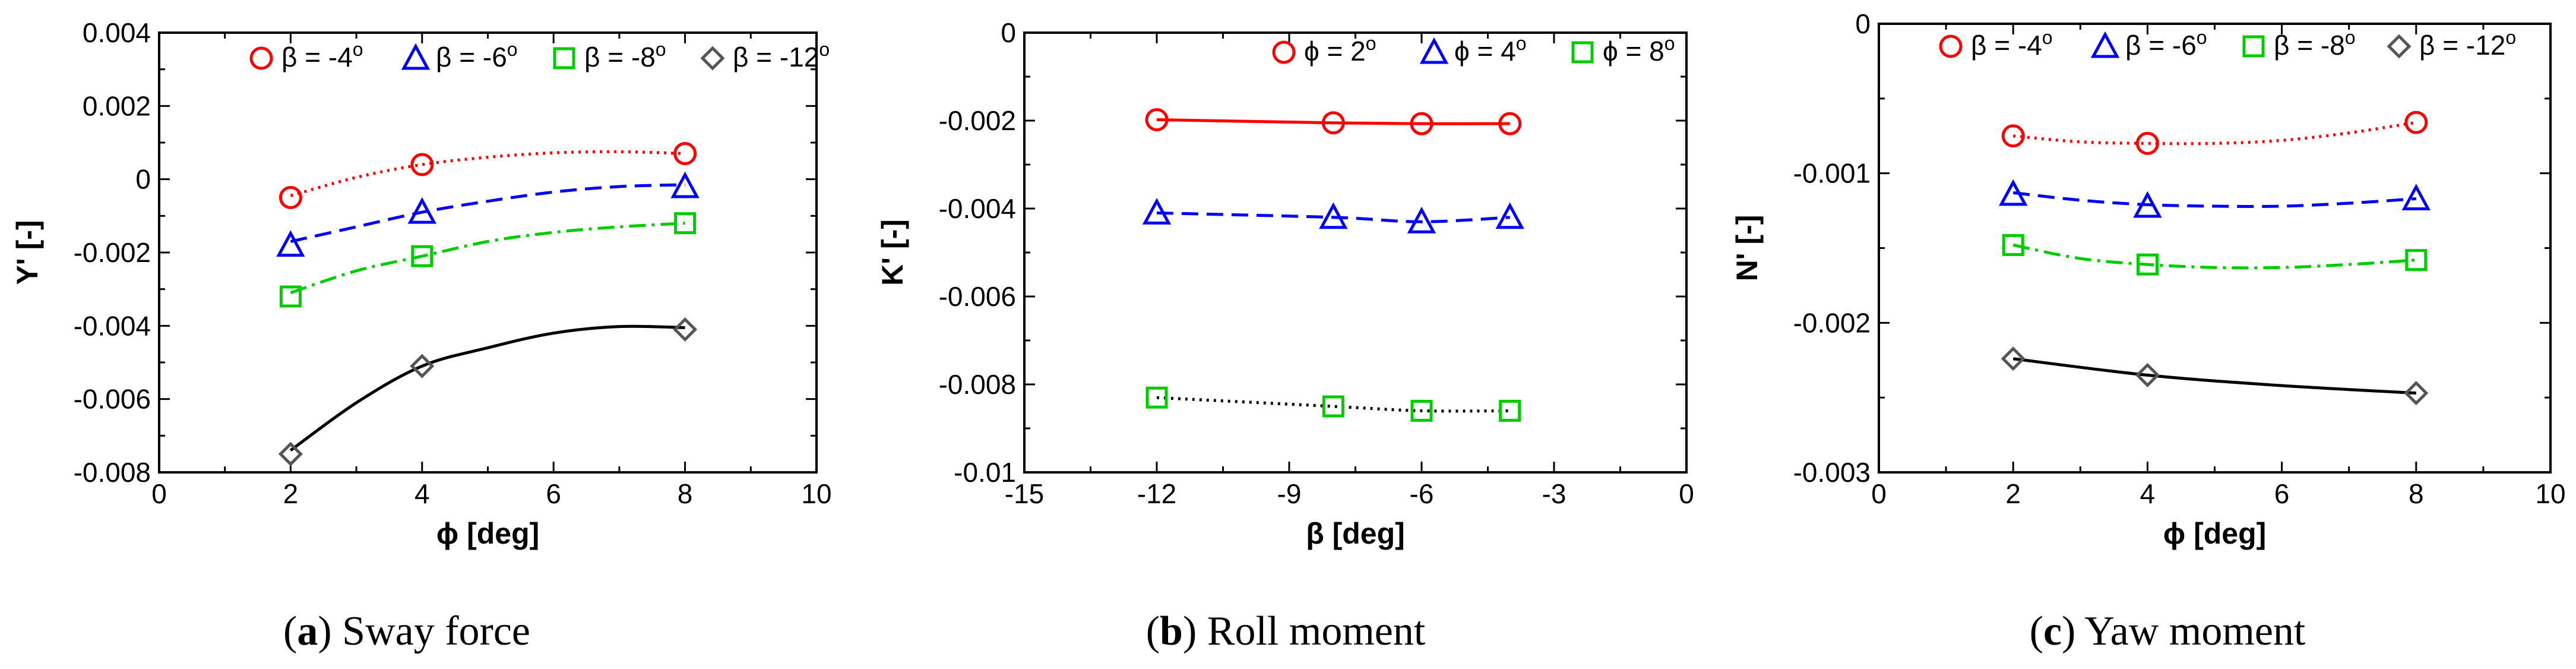 The image size is (2576, 669). I want to click on caption: (a) Sway force, so click(406, 631).